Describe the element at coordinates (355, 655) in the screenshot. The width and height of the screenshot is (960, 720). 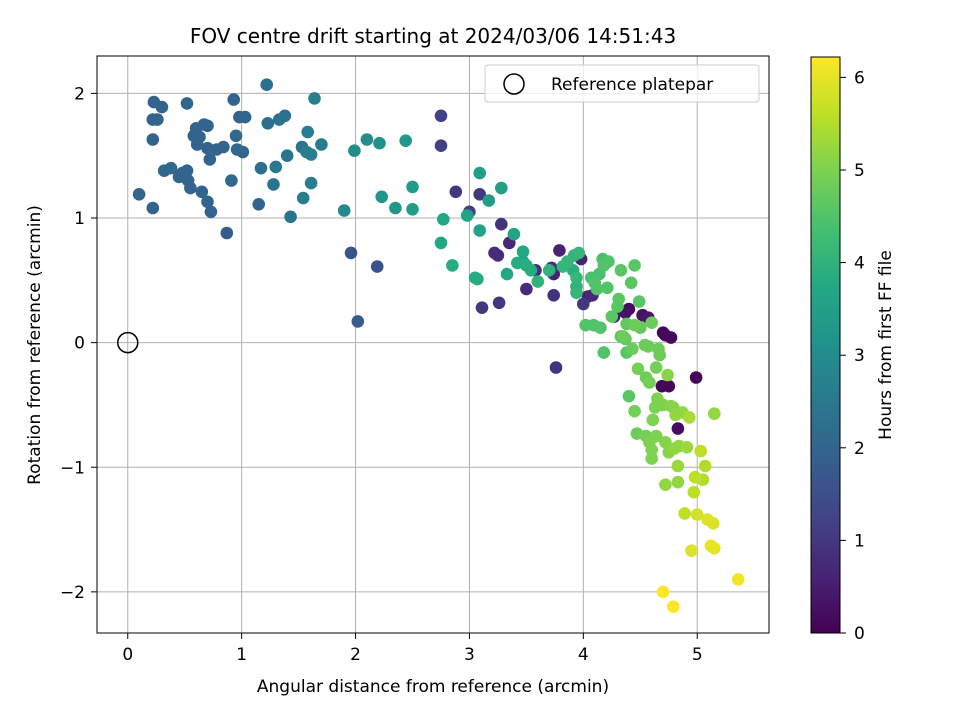
I see `x-tick-label: 2` at that location.